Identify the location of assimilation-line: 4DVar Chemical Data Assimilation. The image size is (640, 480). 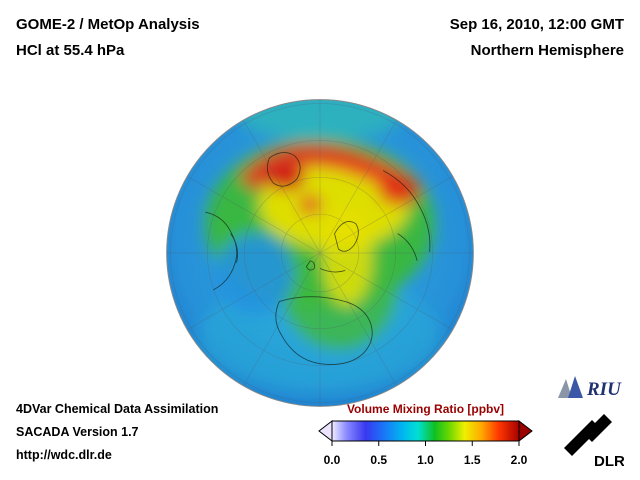
(117, 409).